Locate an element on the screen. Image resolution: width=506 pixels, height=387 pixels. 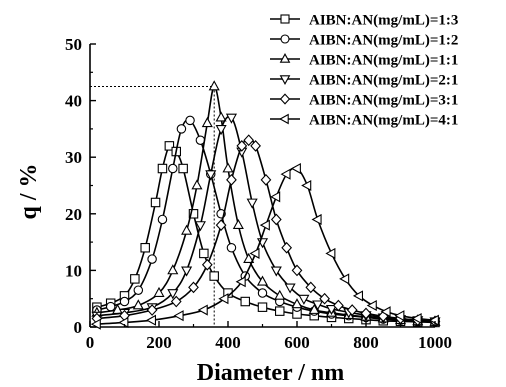
y-tick-label: 50 is located at coordinates (73, 44).